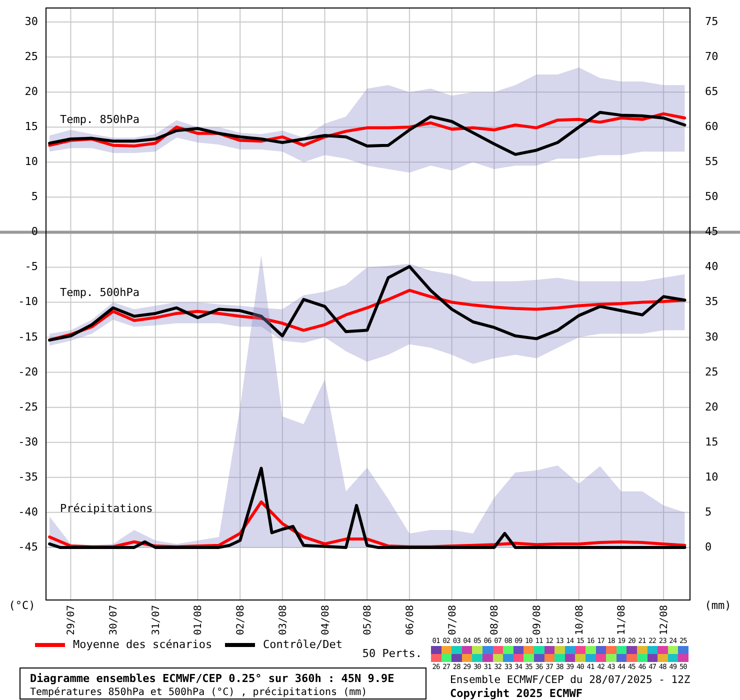  What do you see at coordinates (199, 692) in the screenshot?
I see `text: Températures 850hPa et 500hPa (°C) , précipitations (mm)` at bounding box center [199, 692].